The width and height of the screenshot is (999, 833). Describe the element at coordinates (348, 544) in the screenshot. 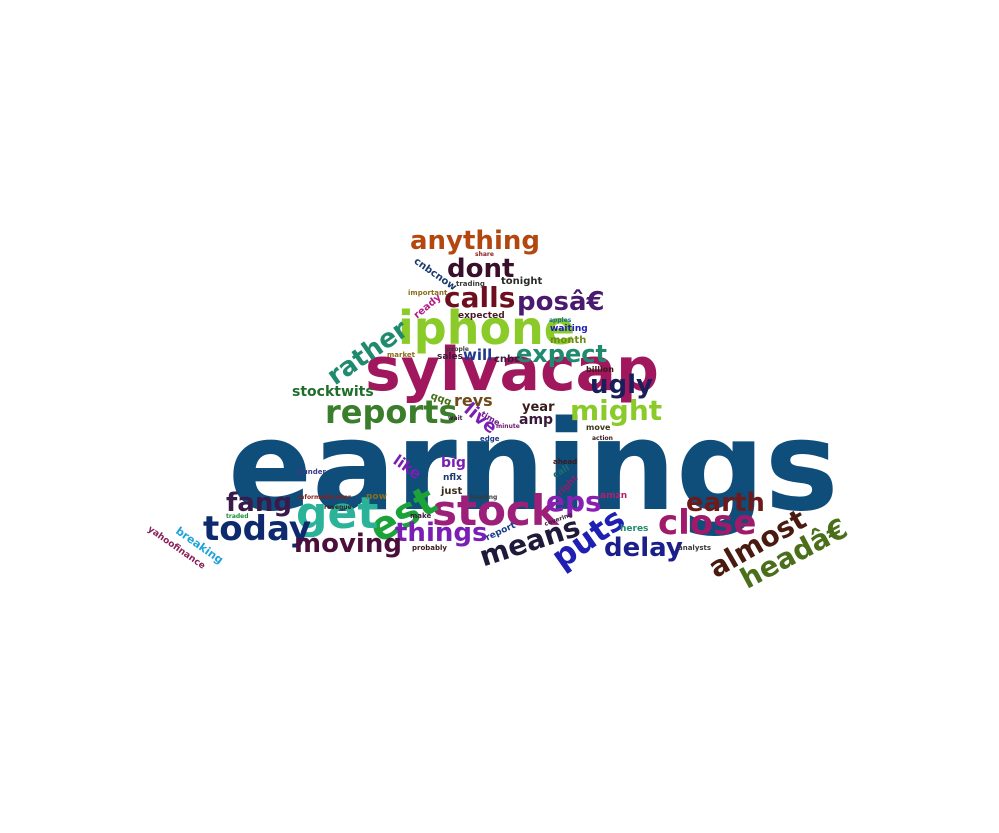

I see `word-moving: moving` at that location.